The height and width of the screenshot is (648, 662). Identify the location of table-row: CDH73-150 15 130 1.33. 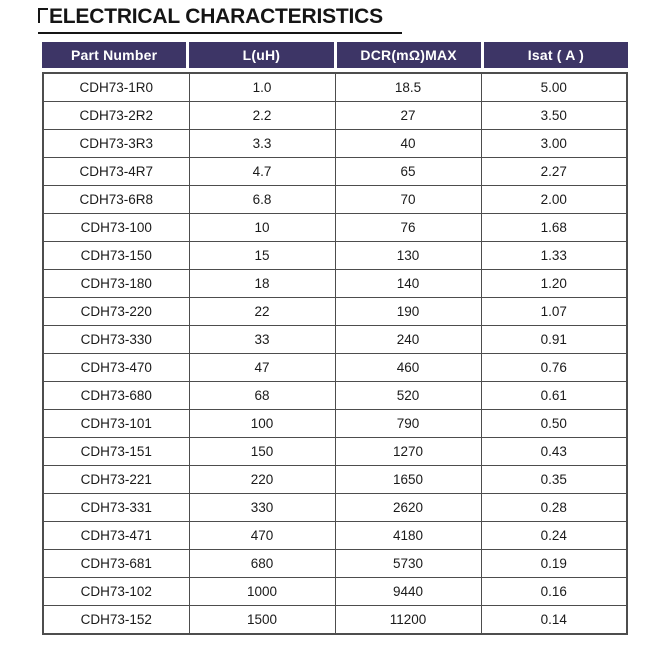
(335, 255).